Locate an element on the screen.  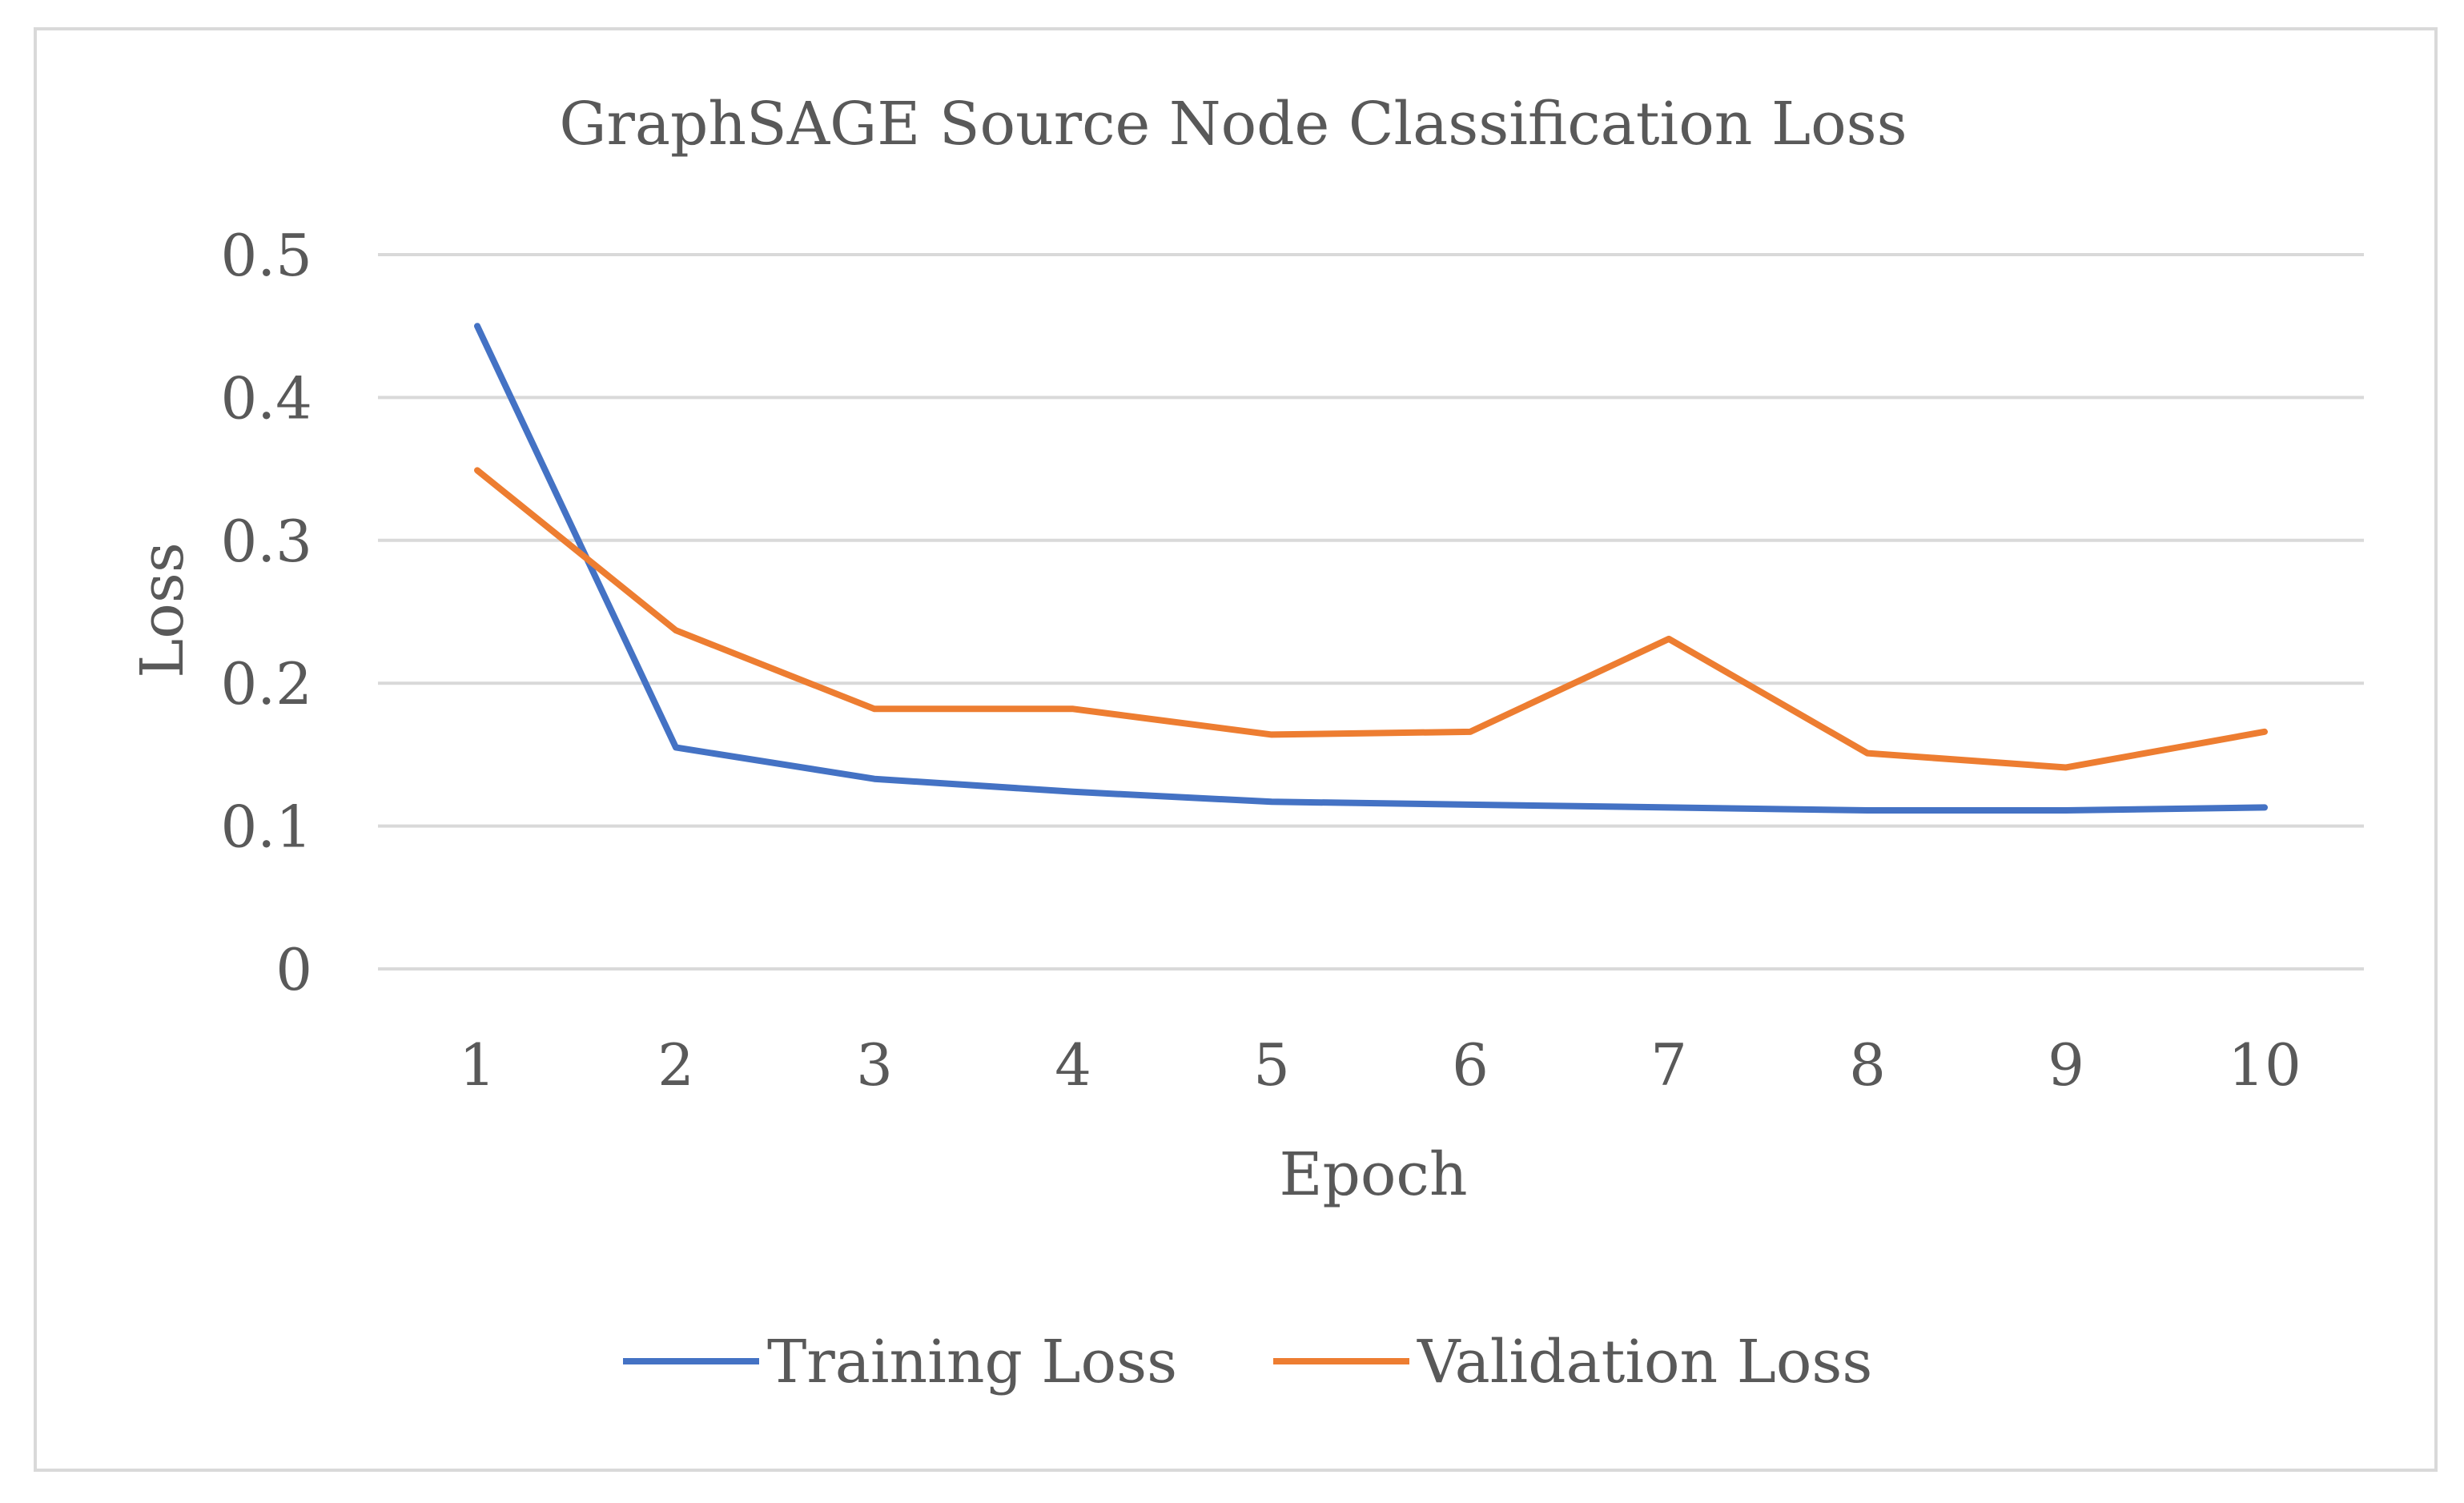
legend-label-validation-loss: Validation Loss is located at coordinates (1644, 1362).